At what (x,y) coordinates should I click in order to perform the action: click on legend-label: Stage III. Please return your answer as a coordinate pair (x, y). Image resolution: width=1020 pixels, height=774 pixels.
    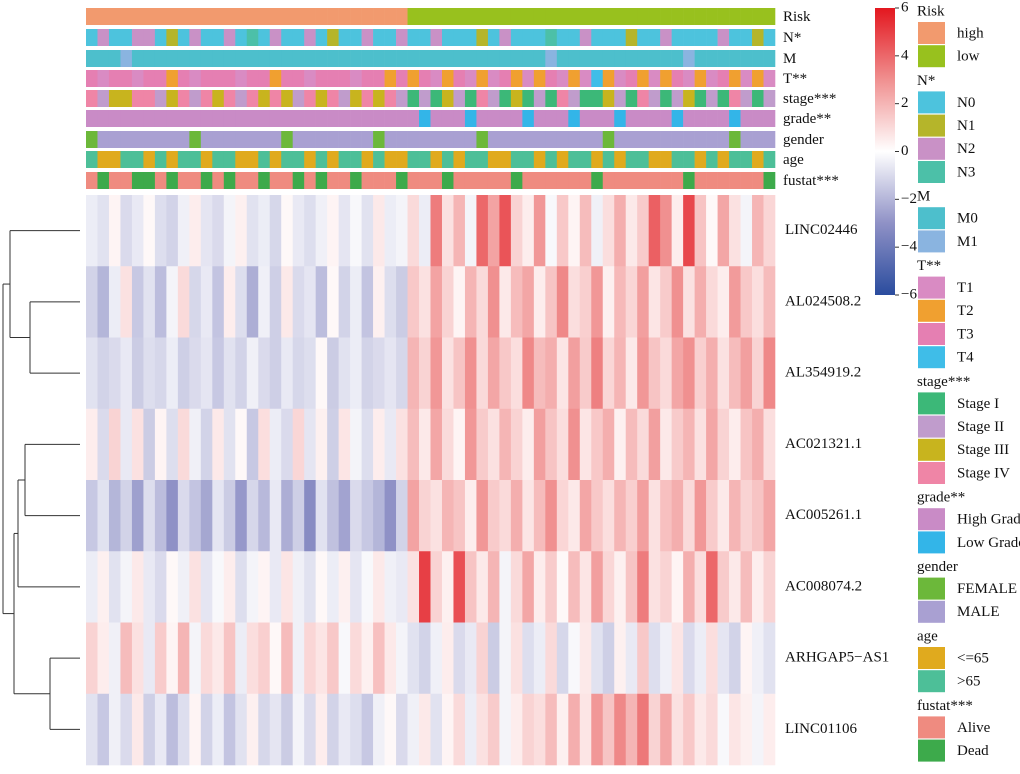
    Looking at the image, I should click on (983, 450).